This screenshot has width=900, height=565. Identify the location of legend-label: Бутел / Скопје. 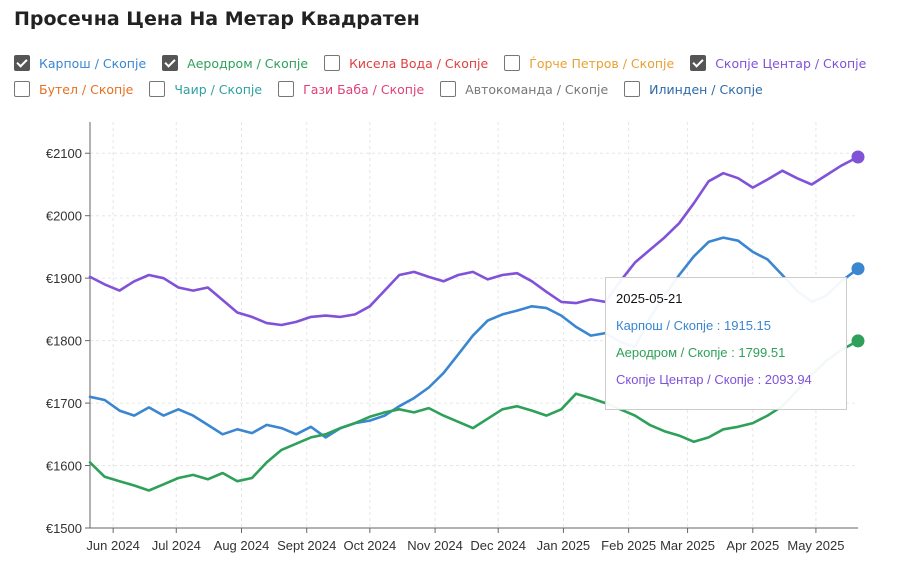
(86, 89).